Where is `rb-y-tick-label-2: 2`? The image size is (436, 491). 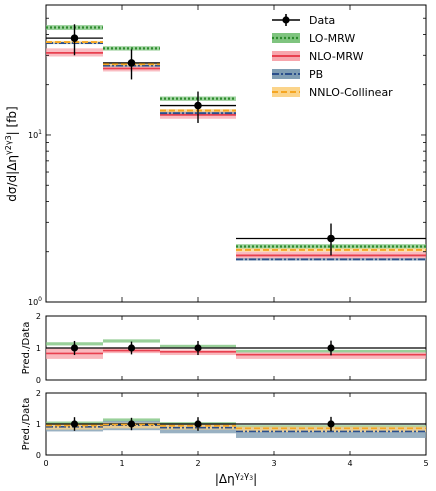 rb-y-tick-label-2: 2 is located at coordinates (38, 393).